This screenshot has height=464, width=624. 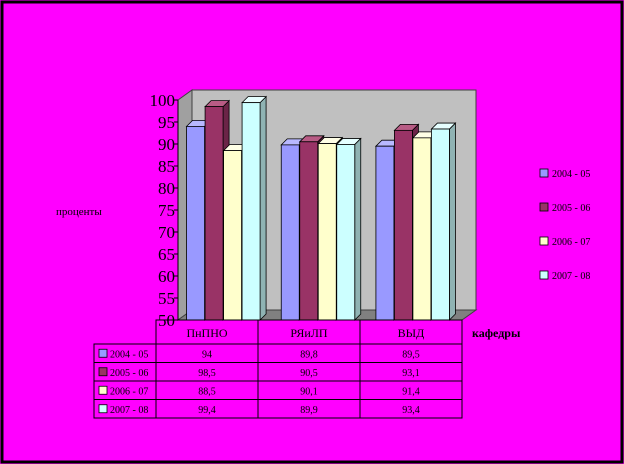 I want to click on y-tick-label: 85, so click(x=166, y=166).